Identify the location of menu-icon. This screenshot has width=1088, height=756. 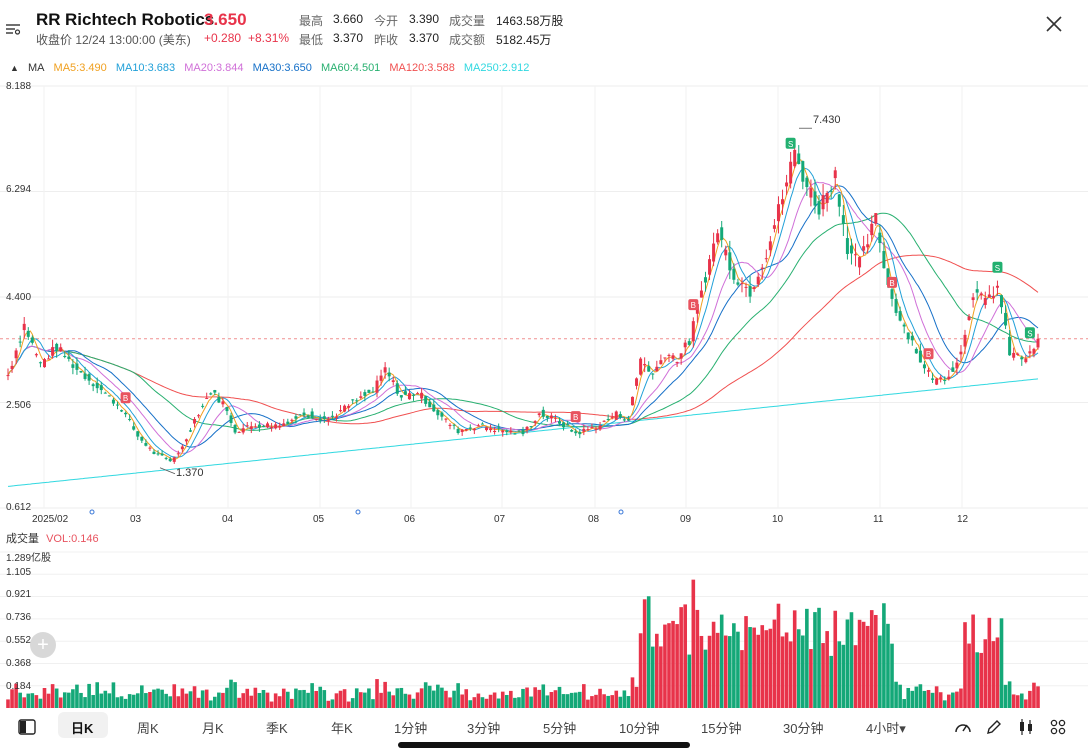
(13, 29).